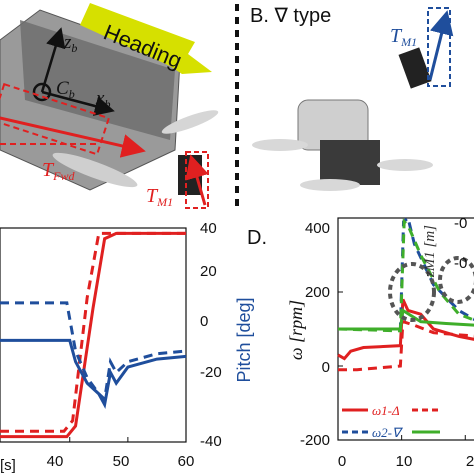 Image resolution: width=474 pixels, height=474 pixels. I want to click on chart-c-y-right-tick-1: 20, so click(208, 271).